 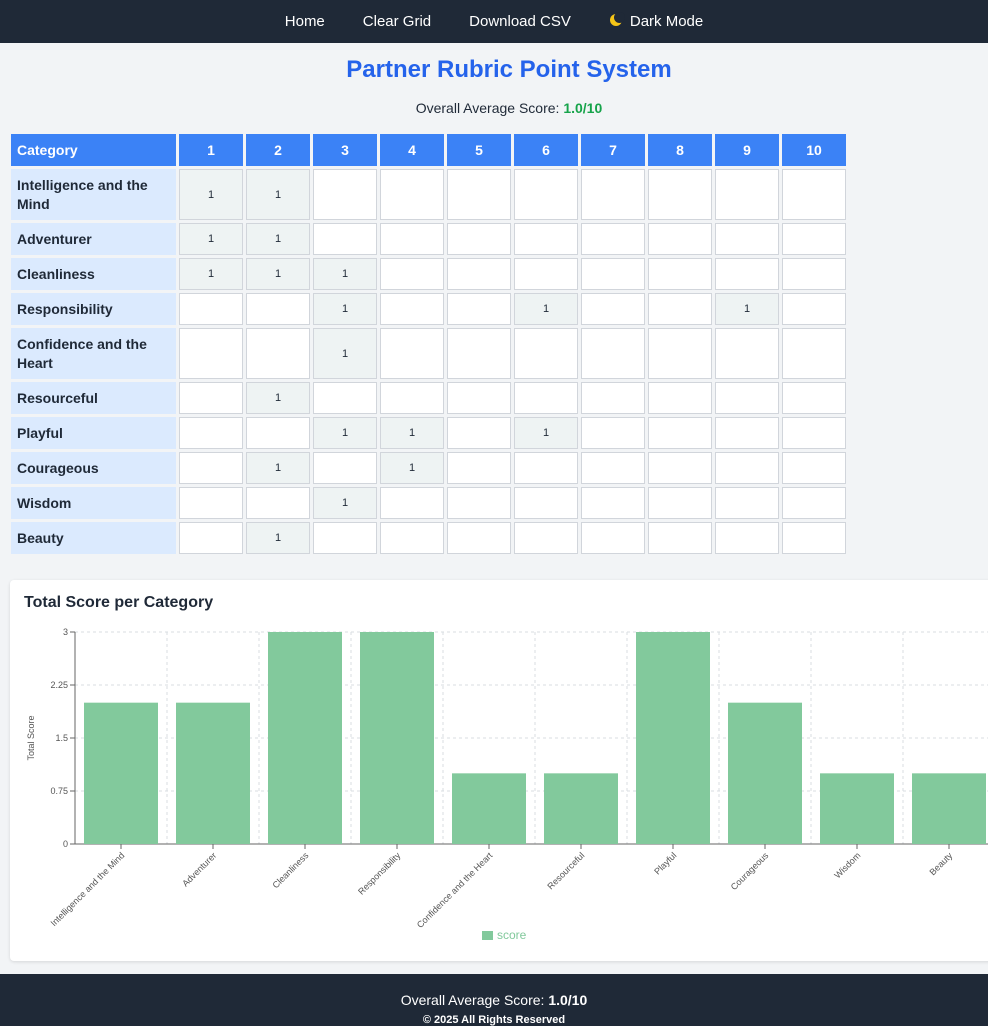 What do you see at coordinates (304, 21) in the screenshot?
I see `nav-home-link: Home` at bounding box center [304, 21].